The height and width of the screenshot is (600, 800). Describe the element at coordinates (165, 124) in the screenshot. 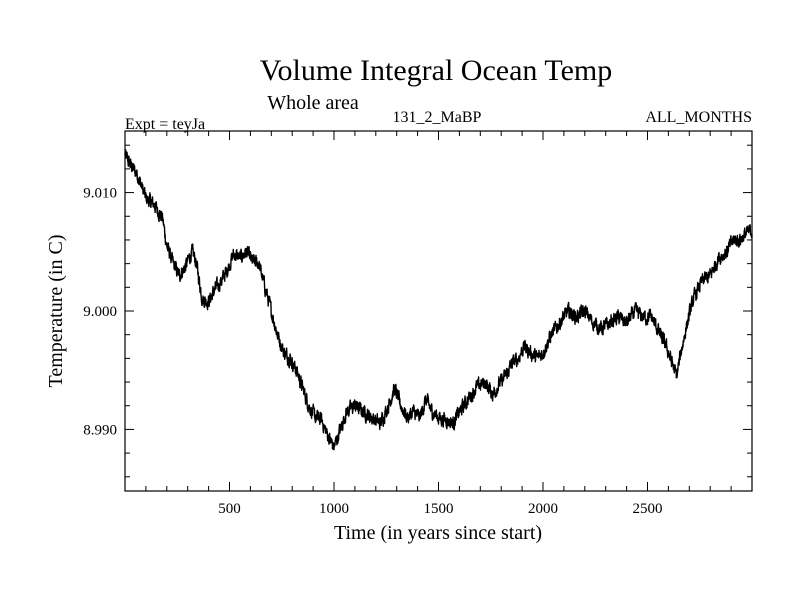

I see `experiment-label: Expt = teyJa` at that location.